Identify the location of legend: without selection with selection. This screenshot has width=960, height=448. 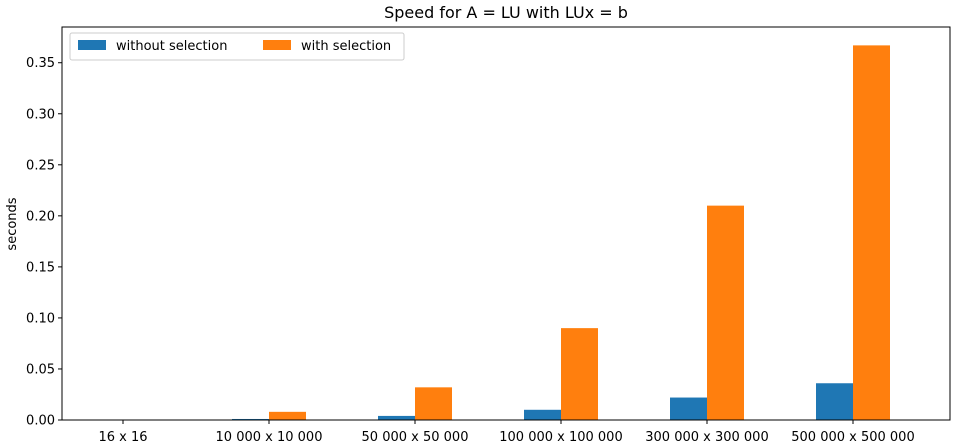
(237, 46).